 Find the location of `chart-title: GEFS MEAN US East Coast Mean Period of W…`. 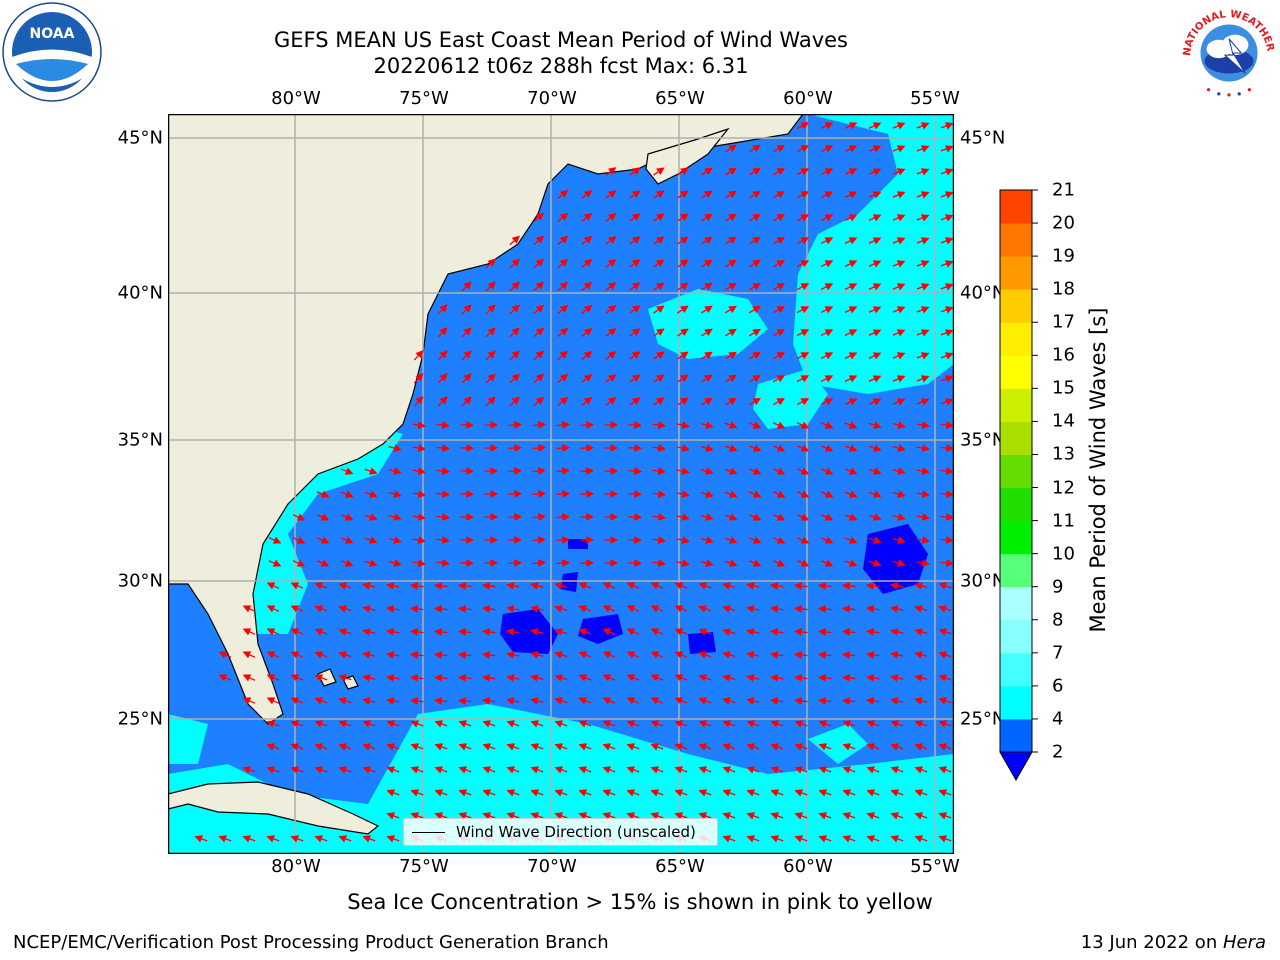

chart-title: GEFS MEAN US East Coast Mean Period of W… is located at coordinates (561, 40).